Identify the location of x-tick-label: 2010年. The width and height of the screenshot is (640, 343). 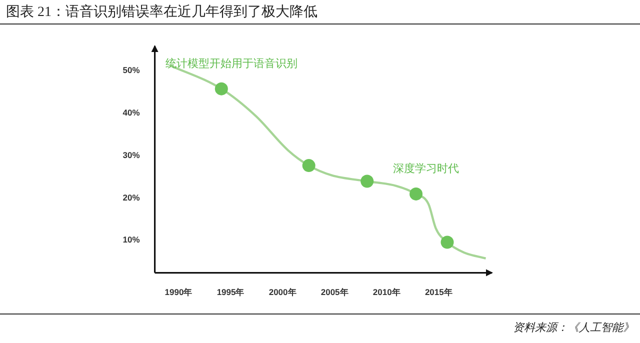
(386, 291).